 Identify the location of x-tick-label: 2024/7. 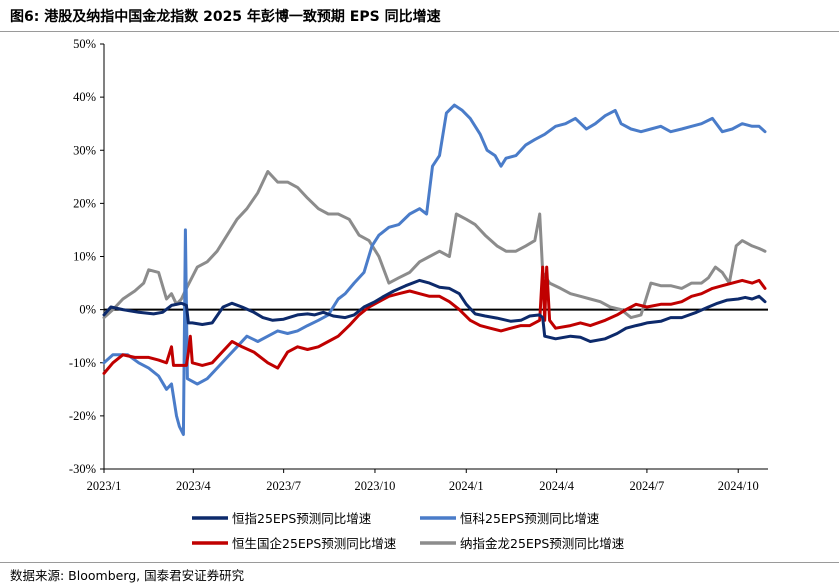
(647, 486).